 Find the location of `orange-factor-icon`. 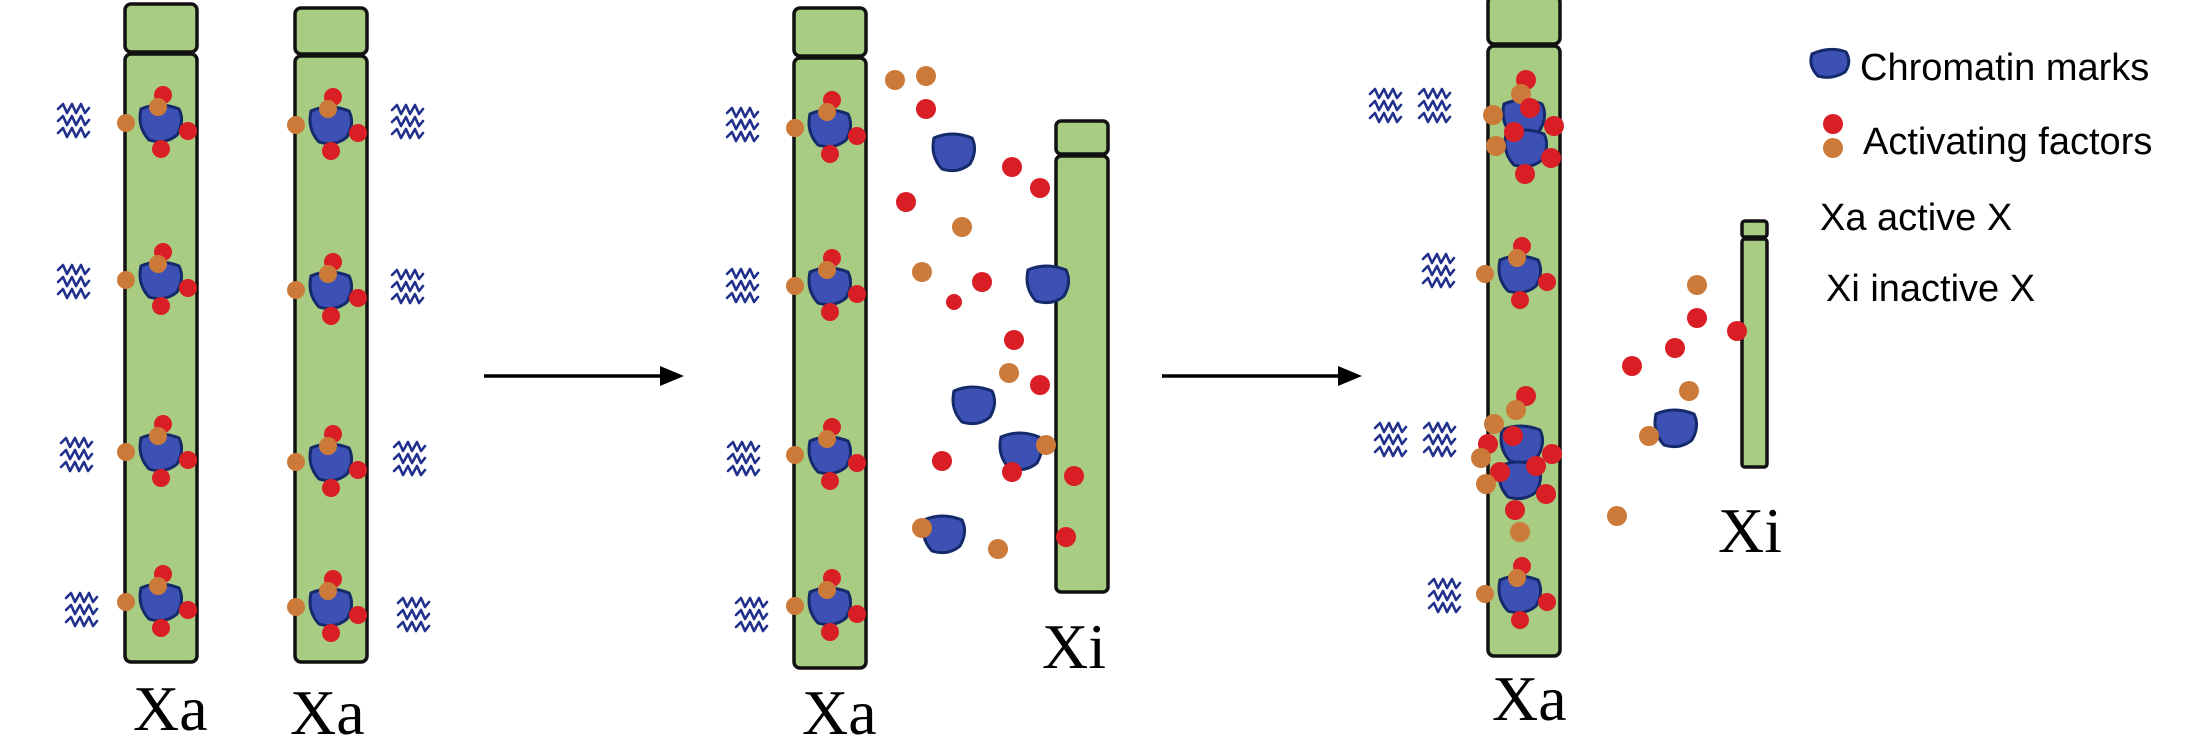

orange-factor-icon is located at coordinates (1833, 148).